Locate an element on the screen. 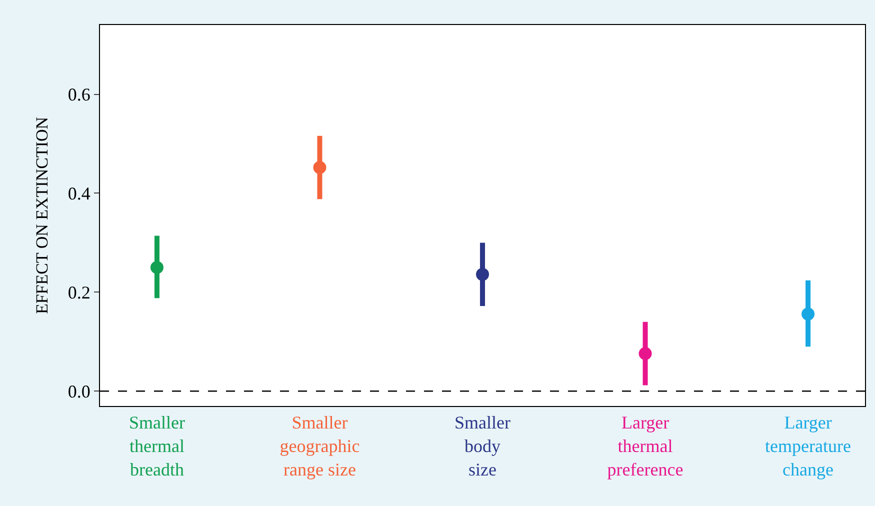  x-tick-label: Smaller thermal breadth is located at coordinates (156, 446).